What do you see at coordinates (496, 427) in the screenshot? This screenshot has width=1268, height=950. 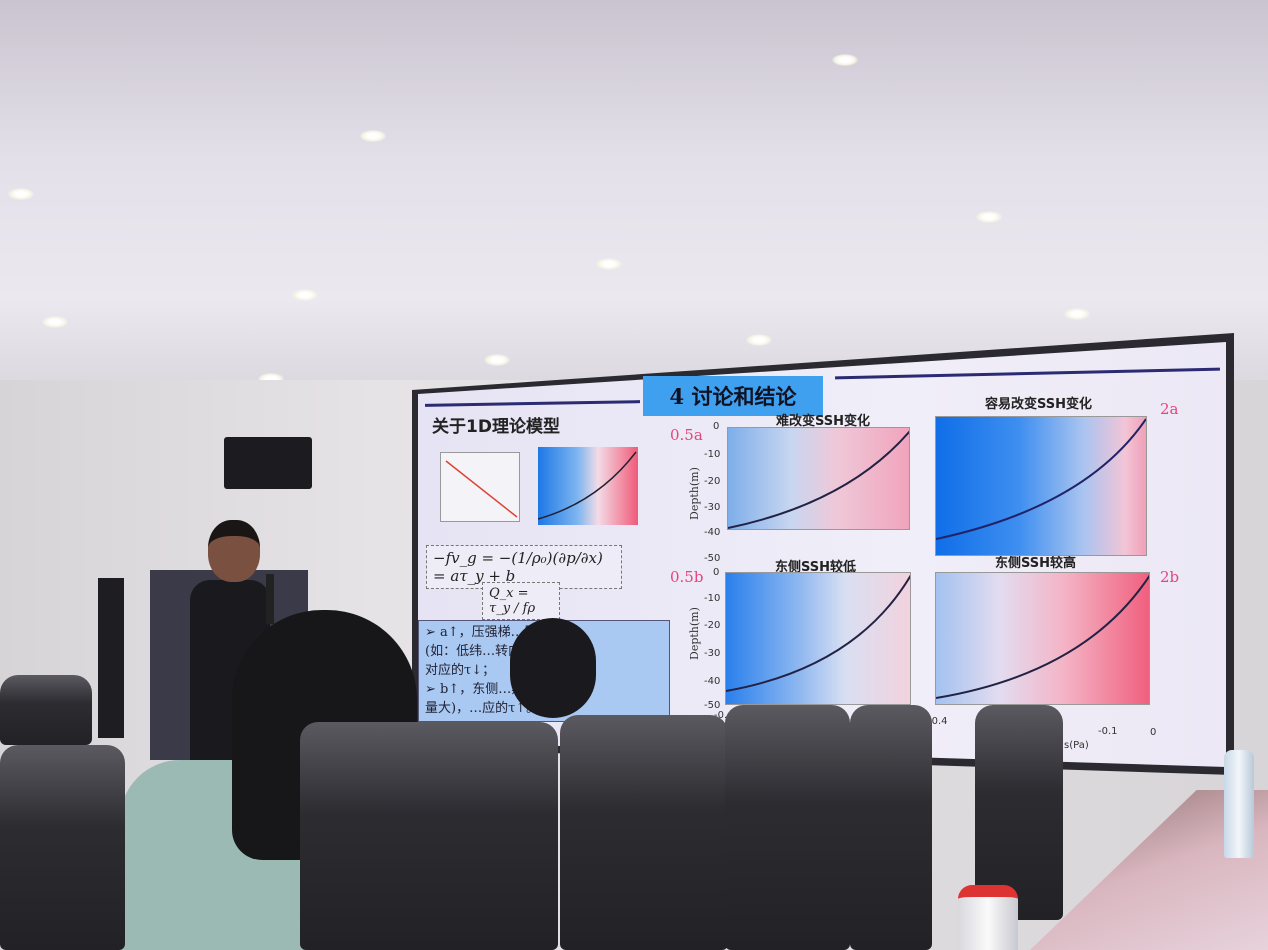 I see `slide-subtitle: 关于1D理论模型` at bounding box center [496, 427].